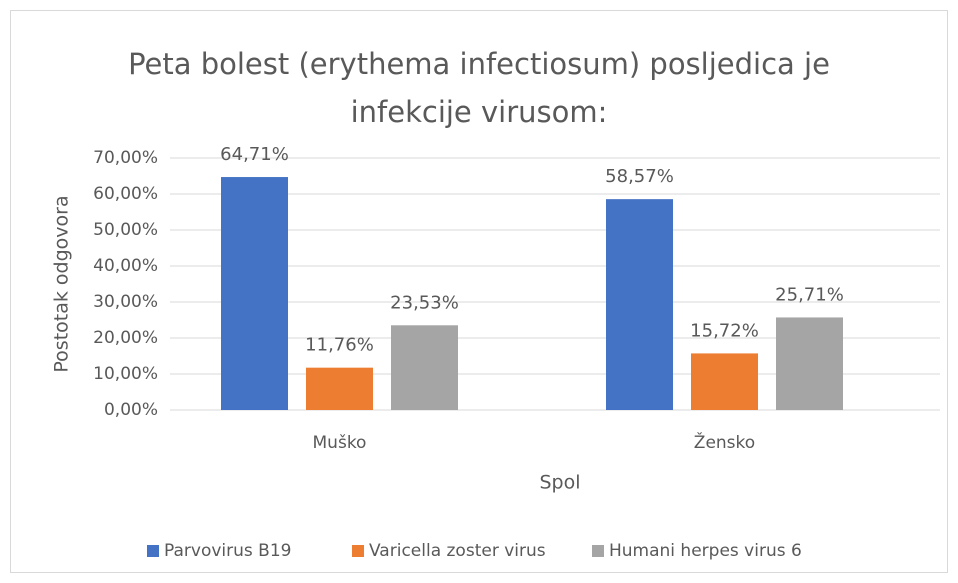  I want to click on data-label: 64,71%, so click(254, 154).